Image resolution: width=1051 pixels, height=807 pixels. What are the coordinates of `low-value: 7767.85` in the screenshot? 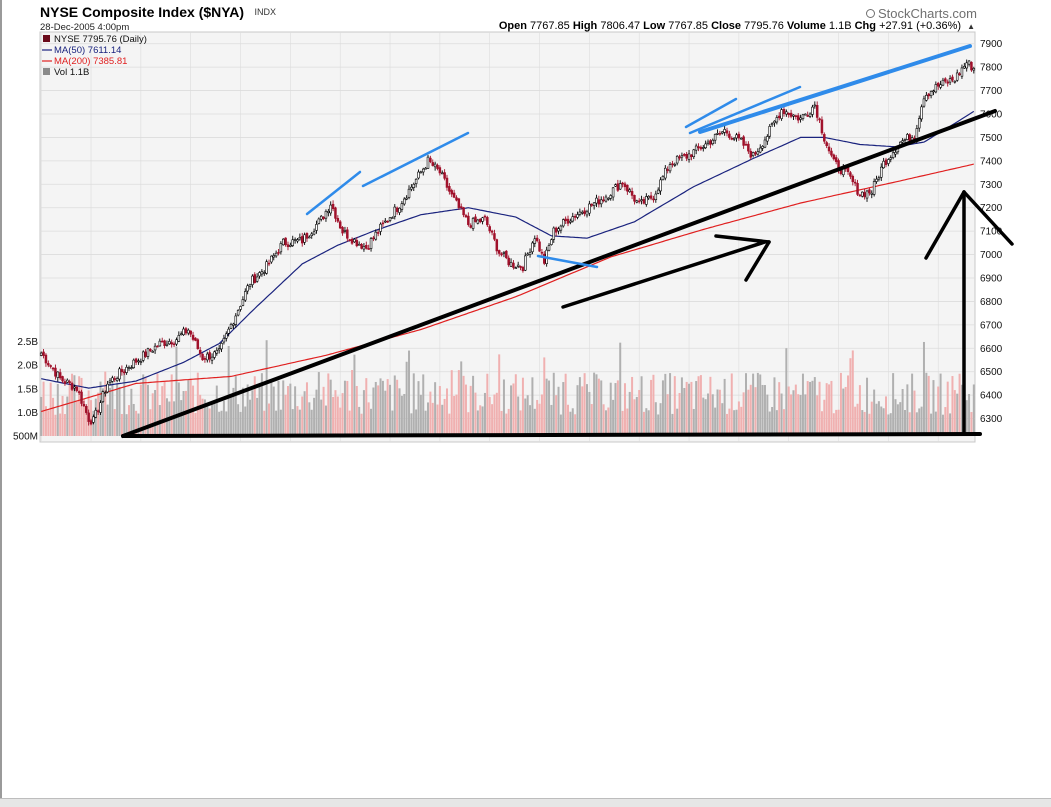 It's located at (688, 26).